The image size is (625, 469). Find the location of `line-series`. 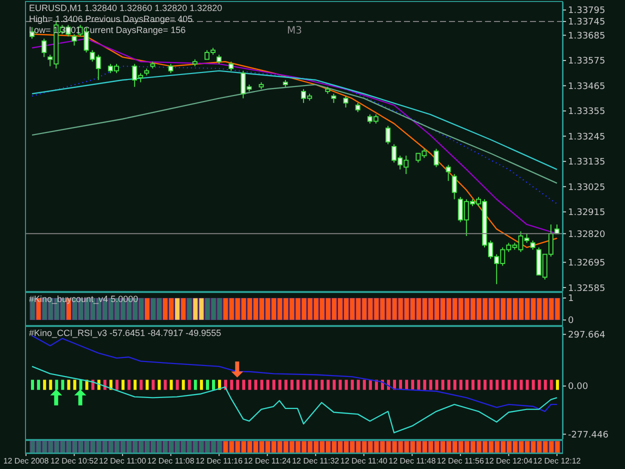

line-series is located at coordinates (294, 400).